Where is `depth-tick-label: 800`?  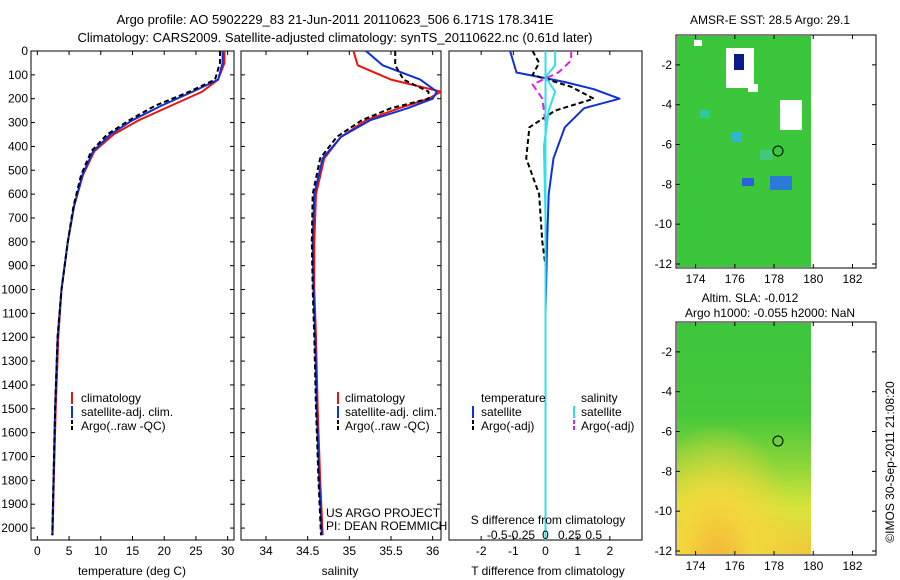
depth-tick-label: 800 is located at coordinates (18, 242).